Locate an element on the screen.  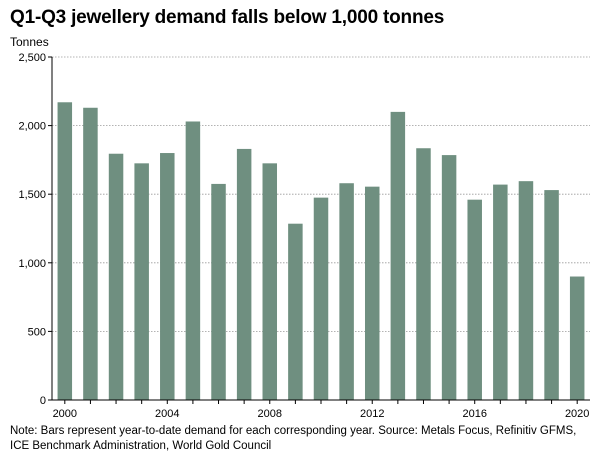
bar-2016 is located at coordinates (474, 299).